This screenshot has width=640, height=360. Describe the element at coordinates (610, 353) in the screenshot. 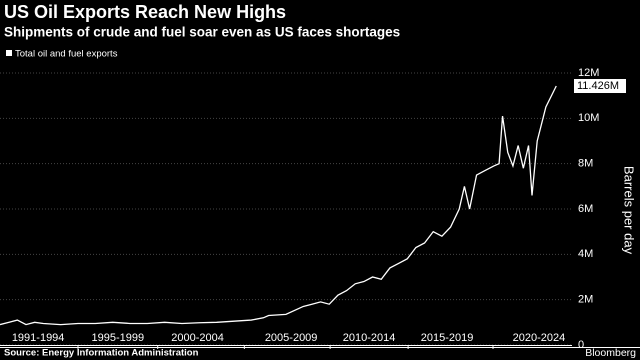

I see `brand: Bloomberg` at that location.